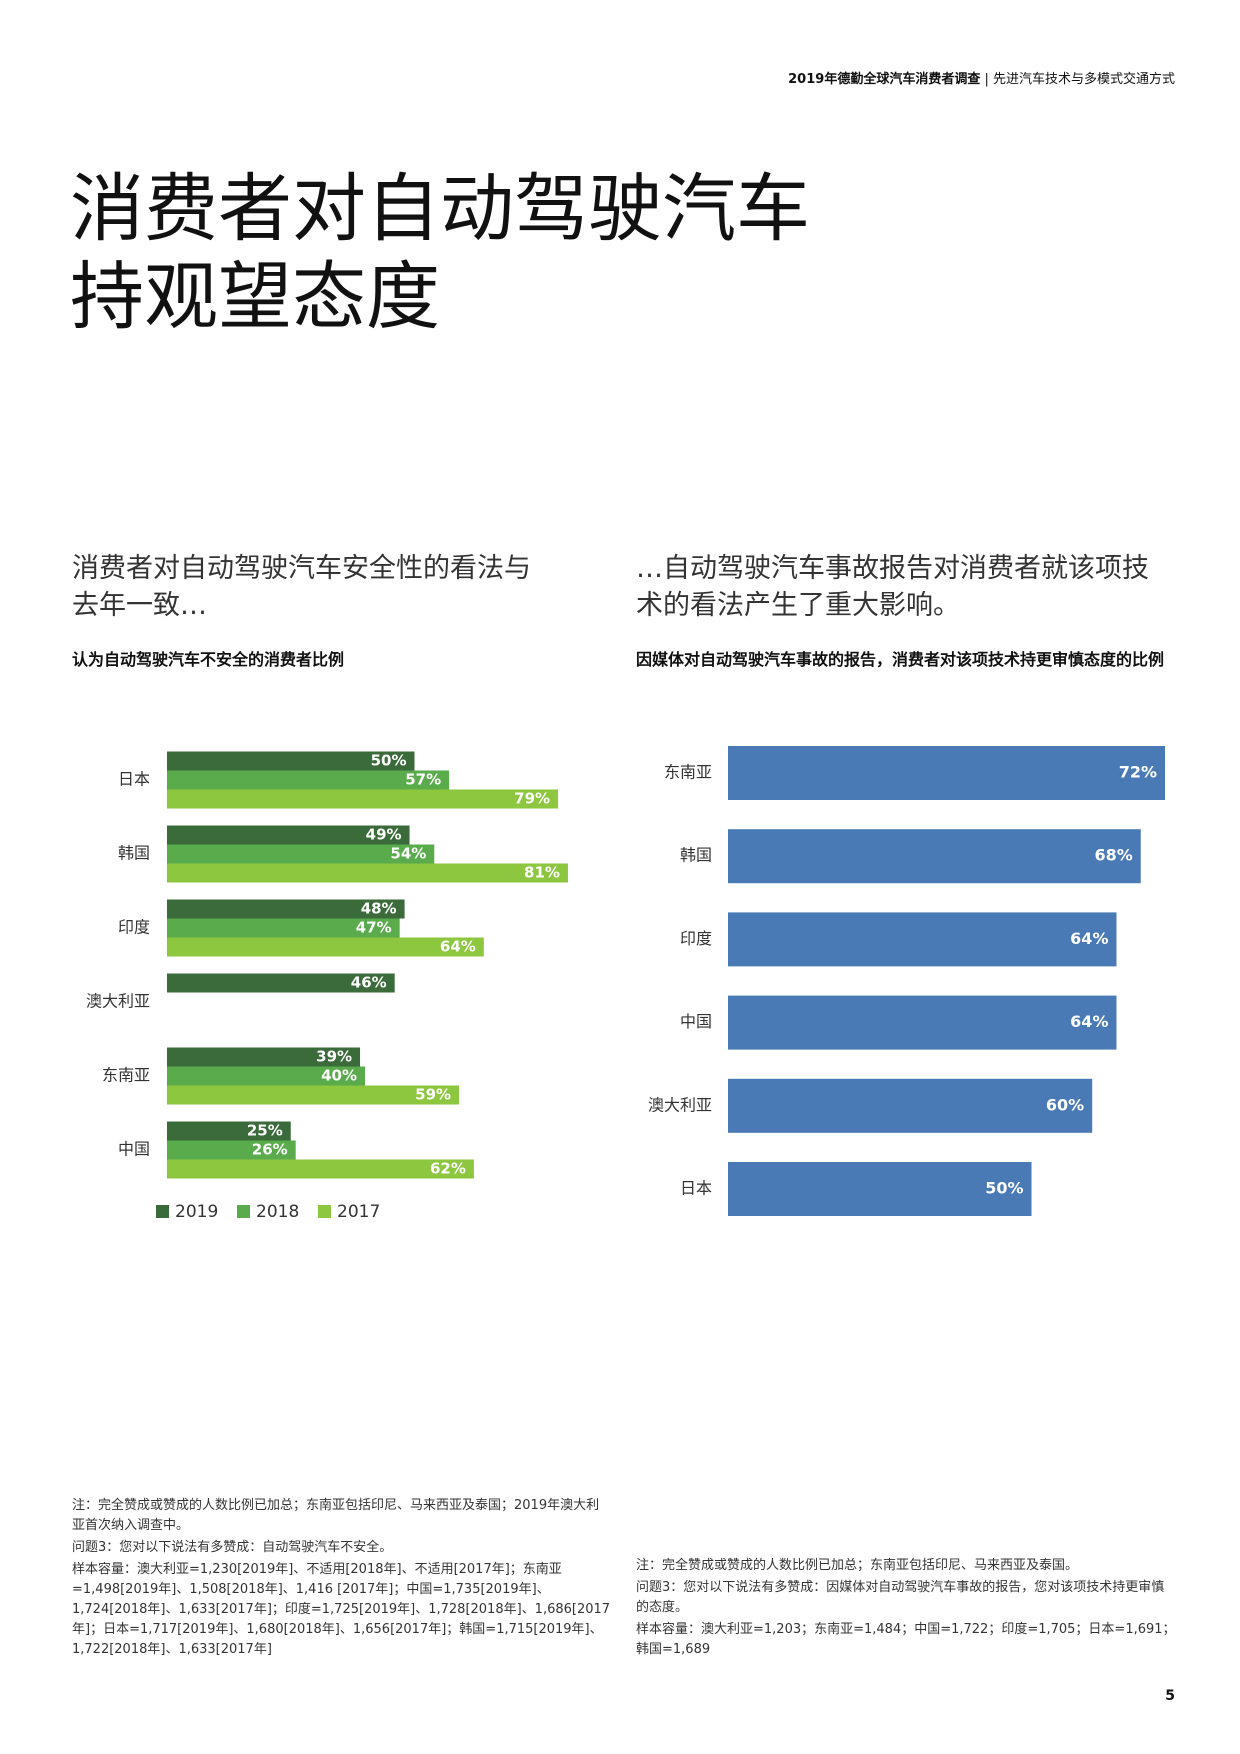  Describe the element at coordinates (1138, 772) in the screenshot. I see `value-label: 72%` at that location.